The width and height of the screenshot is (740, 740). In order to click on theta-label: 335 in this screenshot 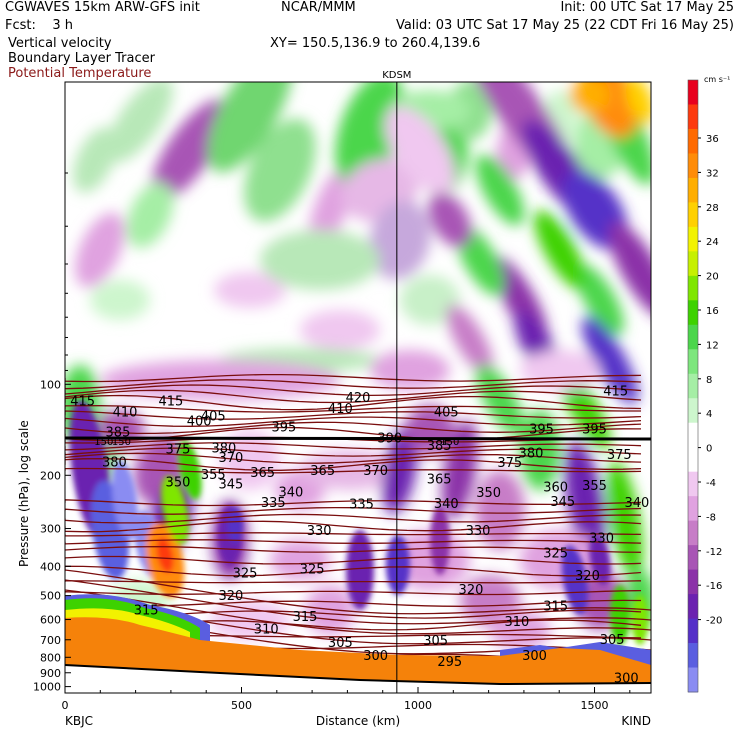, I will do `click(361, 505)`.